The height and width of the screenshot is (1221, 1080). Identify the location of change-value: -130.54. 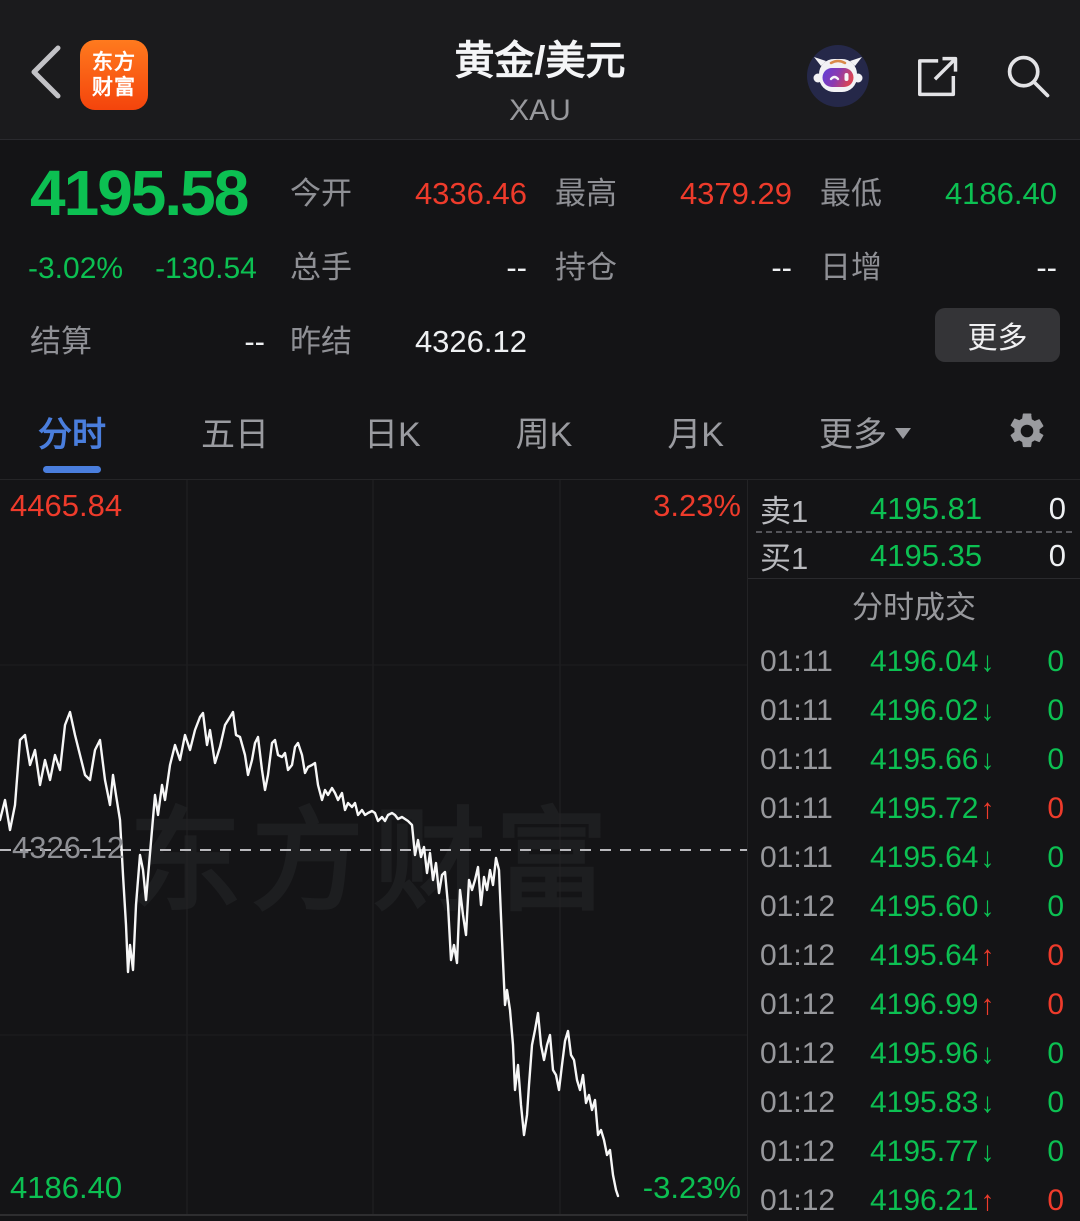
(206, 268).